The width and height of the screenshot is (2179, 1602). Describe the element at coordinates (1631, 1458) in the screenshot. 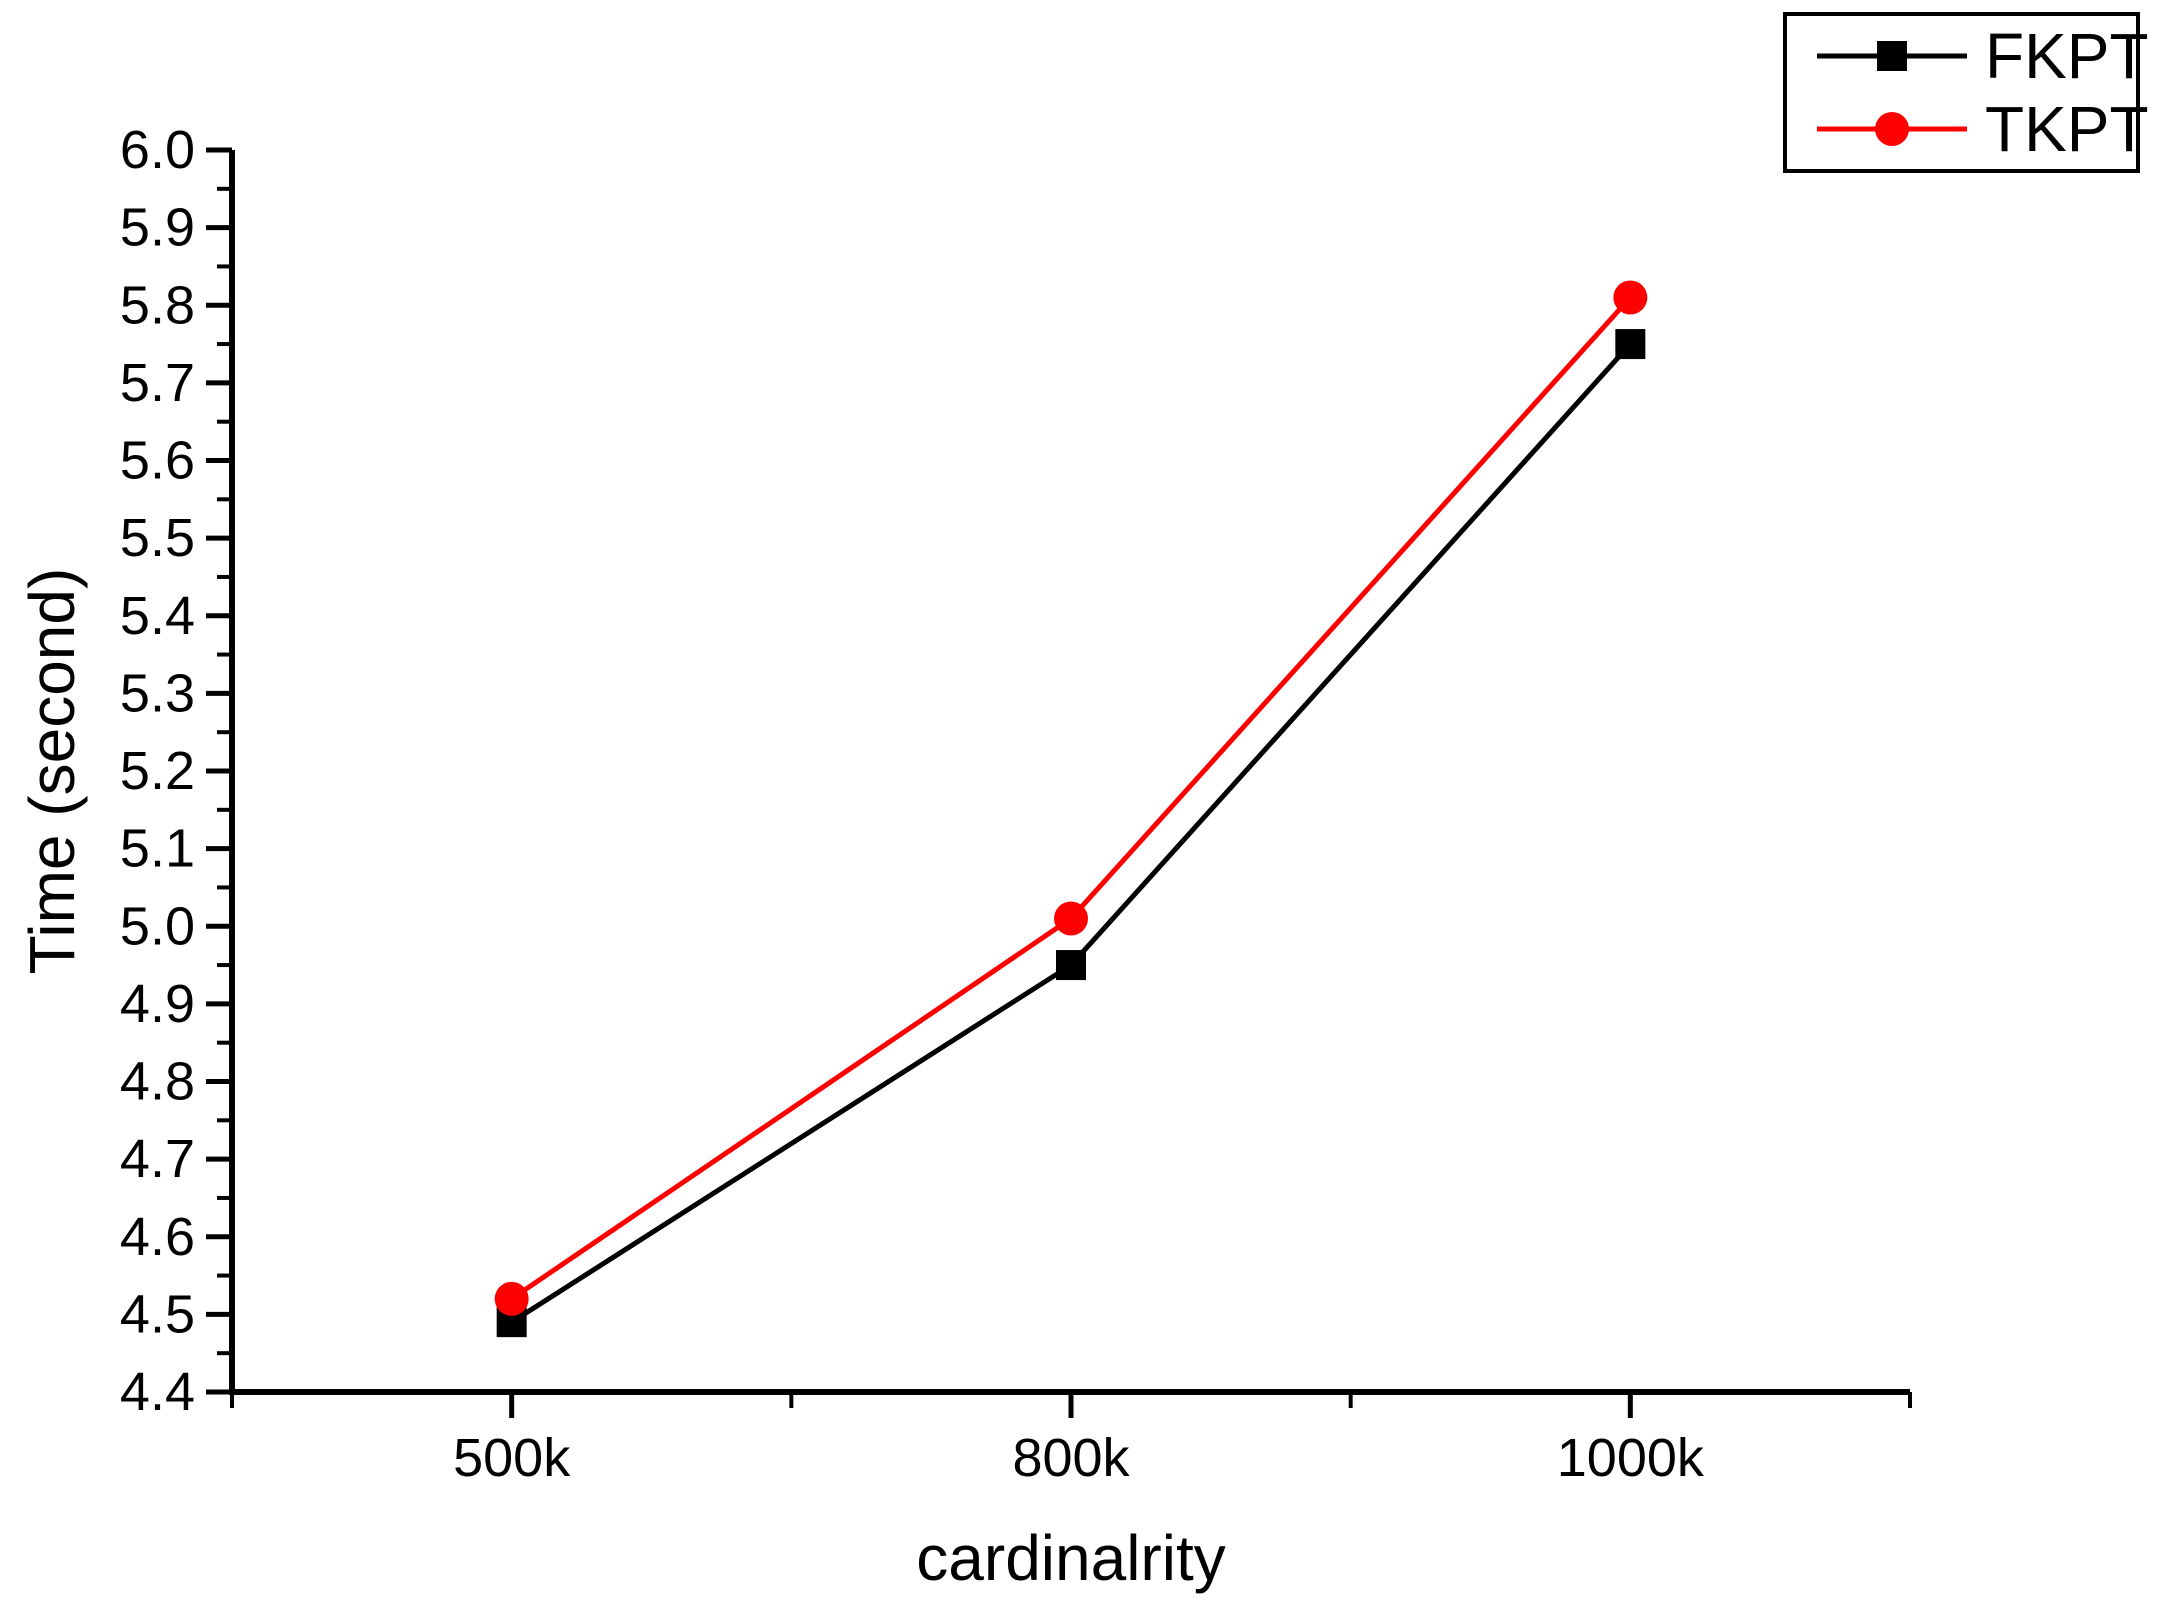

I see `x-tick-label: 1000k` at that location.